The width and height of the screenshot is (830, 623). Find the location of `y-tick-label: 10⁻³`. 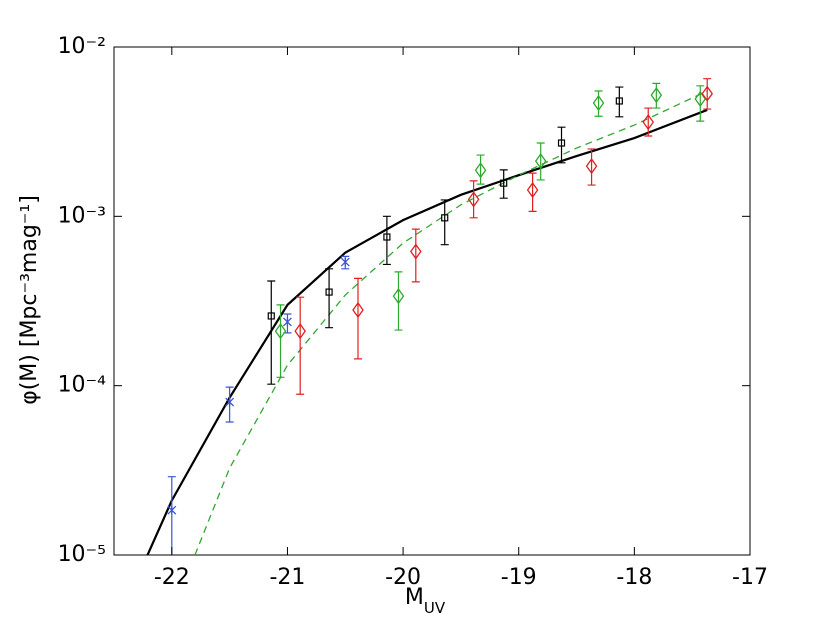

y-tick-label: 10⁻³ is located at coordinates (82, 215).